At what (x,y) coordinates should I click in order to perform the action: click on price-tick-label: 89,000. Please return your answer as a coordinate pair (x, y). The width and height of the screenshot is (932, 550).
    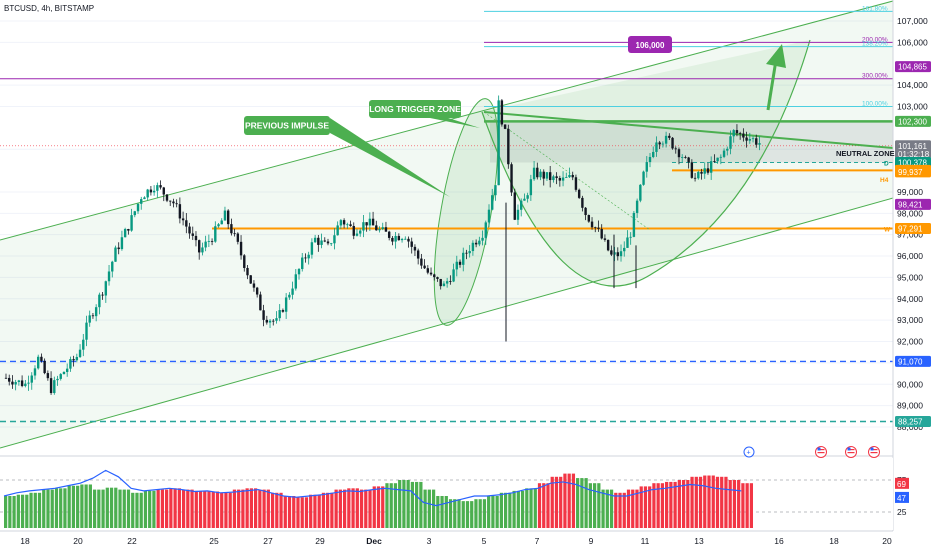
    Looking at the image, I should click on (910, 406).